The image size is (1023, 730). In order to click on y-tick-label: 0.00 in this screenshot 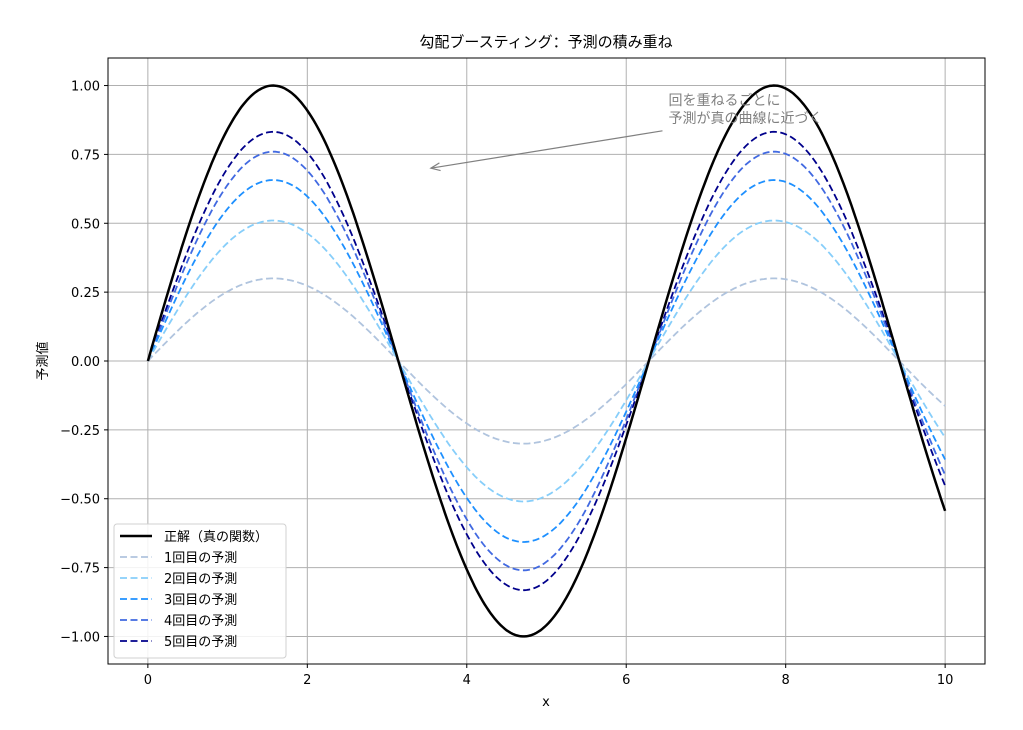, I will do `click(85, 362)`.